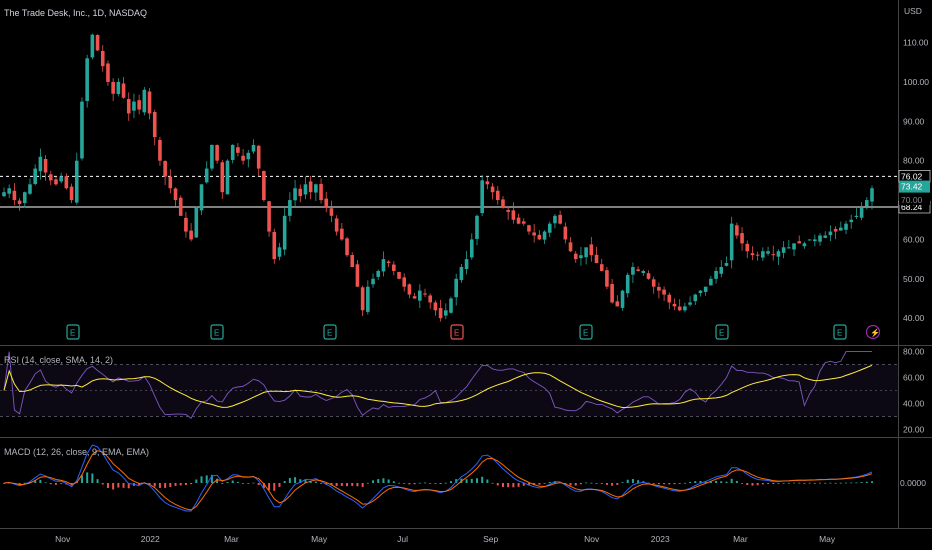  What do you see at coordinates (740, 539) in the screenshot?
I see `x-tick-label-8: Mar` at bounding box center [740, 539].